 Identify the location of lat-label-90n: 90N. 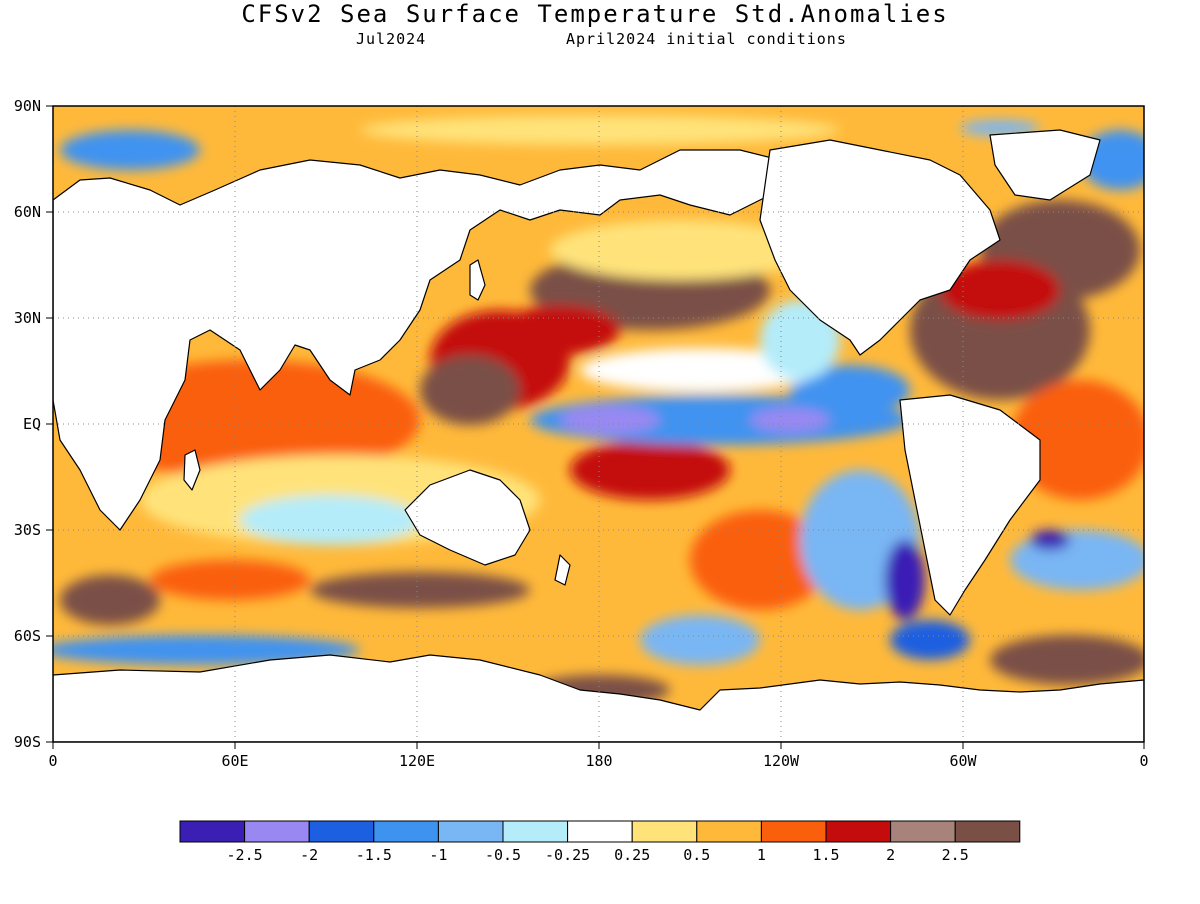
(27, 106).